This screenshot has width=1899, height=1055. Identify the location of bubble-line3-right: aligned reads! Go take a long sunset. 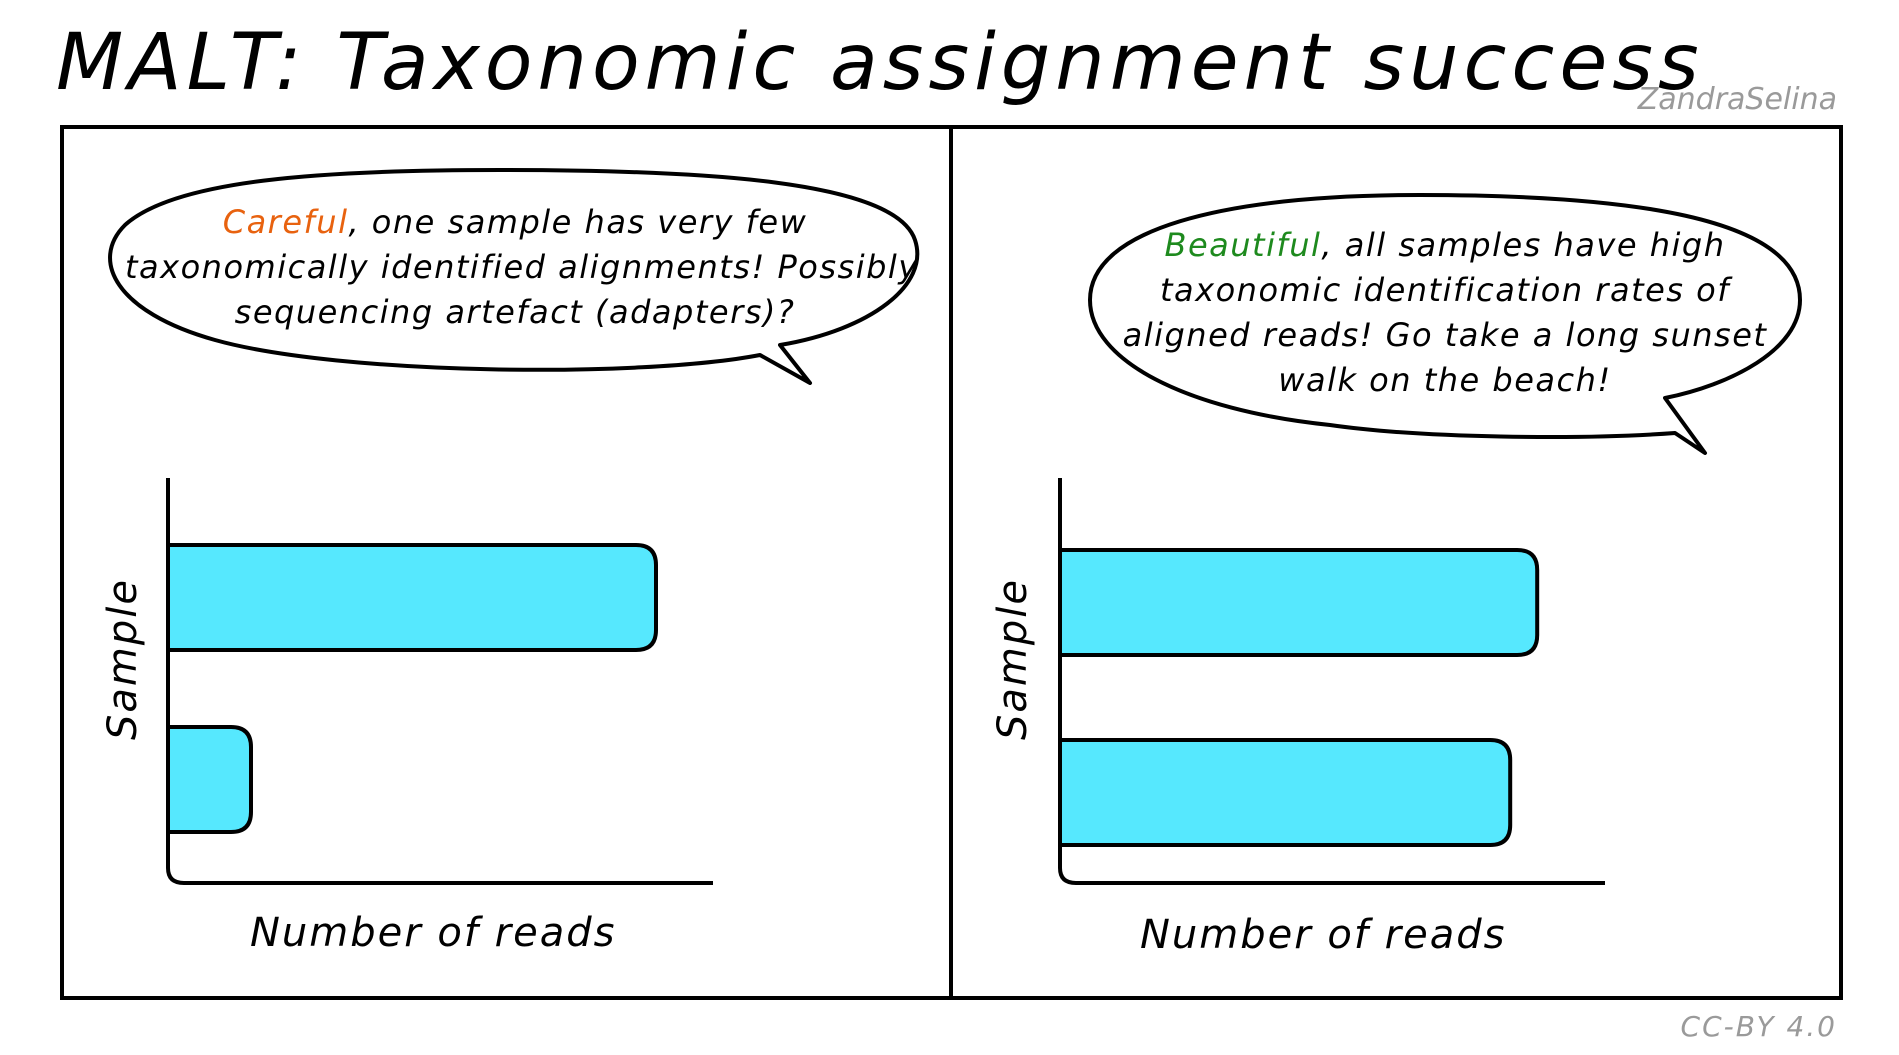
(1445, 335).